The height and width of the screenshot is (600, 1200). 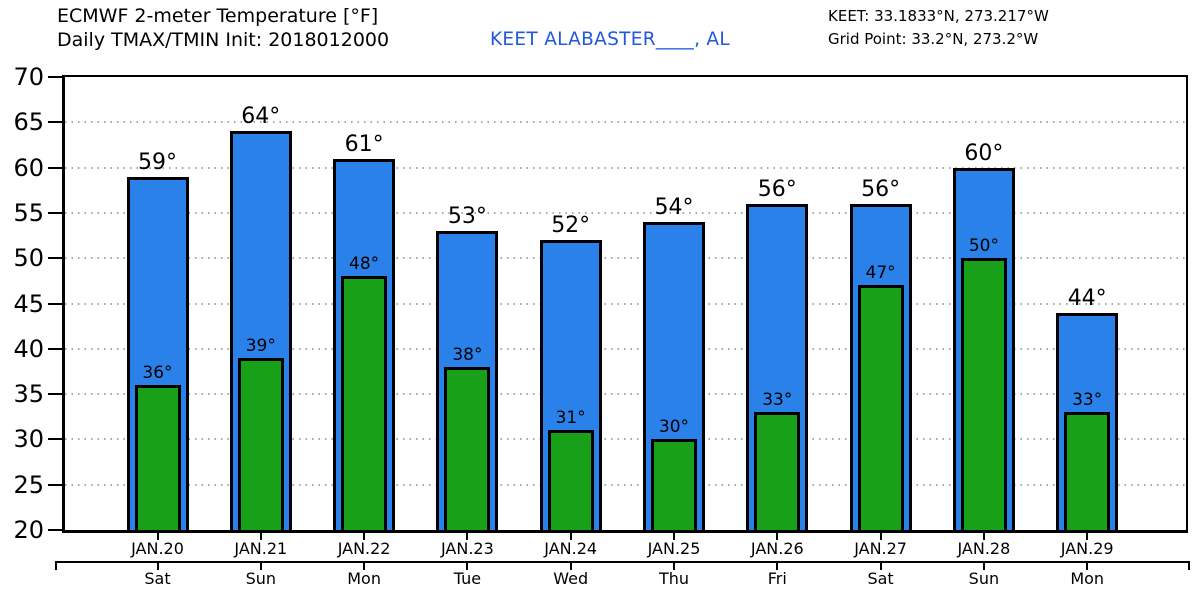 I want to click on weekday-label-5: Thu, so click(x=674, y=578).